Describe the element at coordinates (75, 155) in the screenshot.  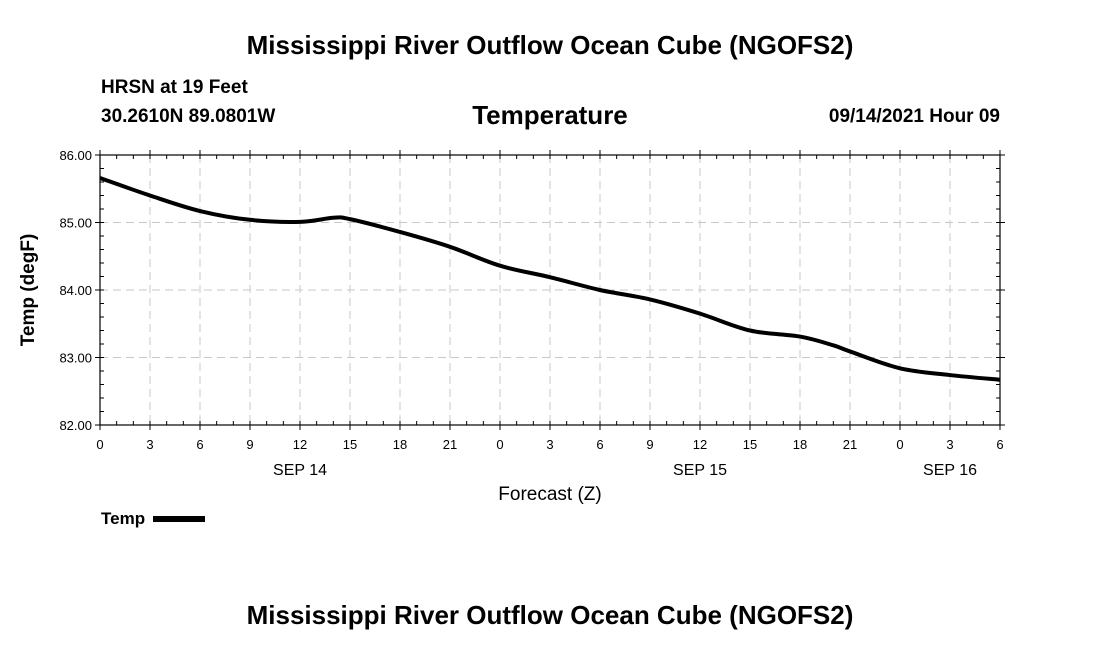
I see `y-tick-label: 86.00` at that location.